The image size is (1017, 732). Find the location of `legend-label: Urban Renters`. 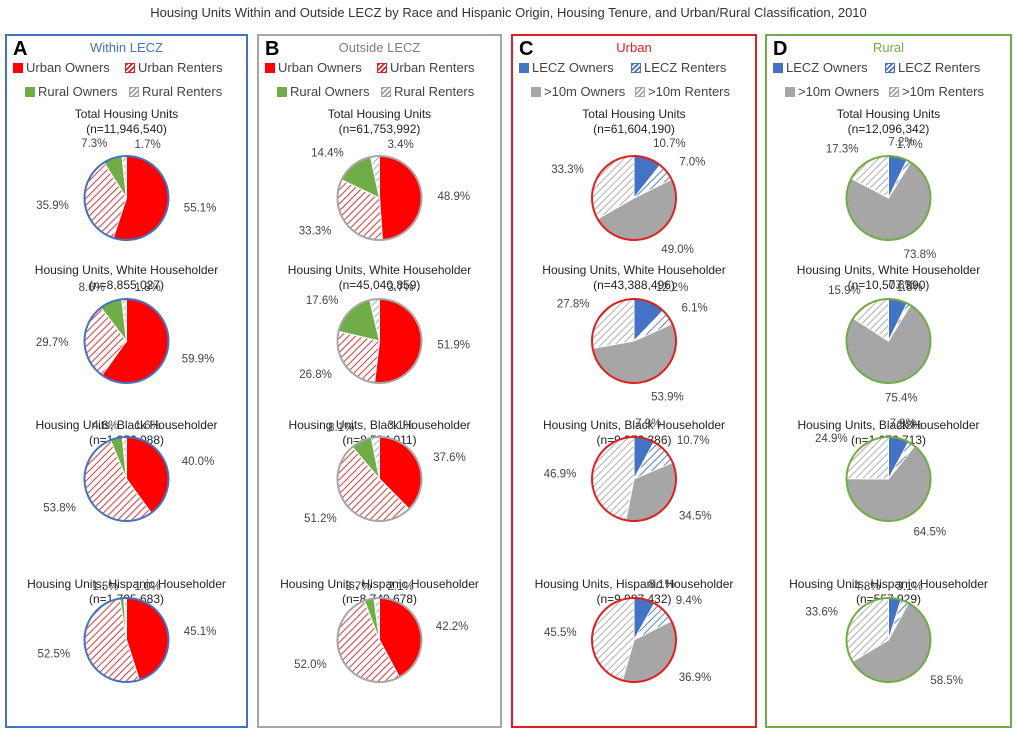

legend-label: Urban Renters is located at coordinates (432, 67).